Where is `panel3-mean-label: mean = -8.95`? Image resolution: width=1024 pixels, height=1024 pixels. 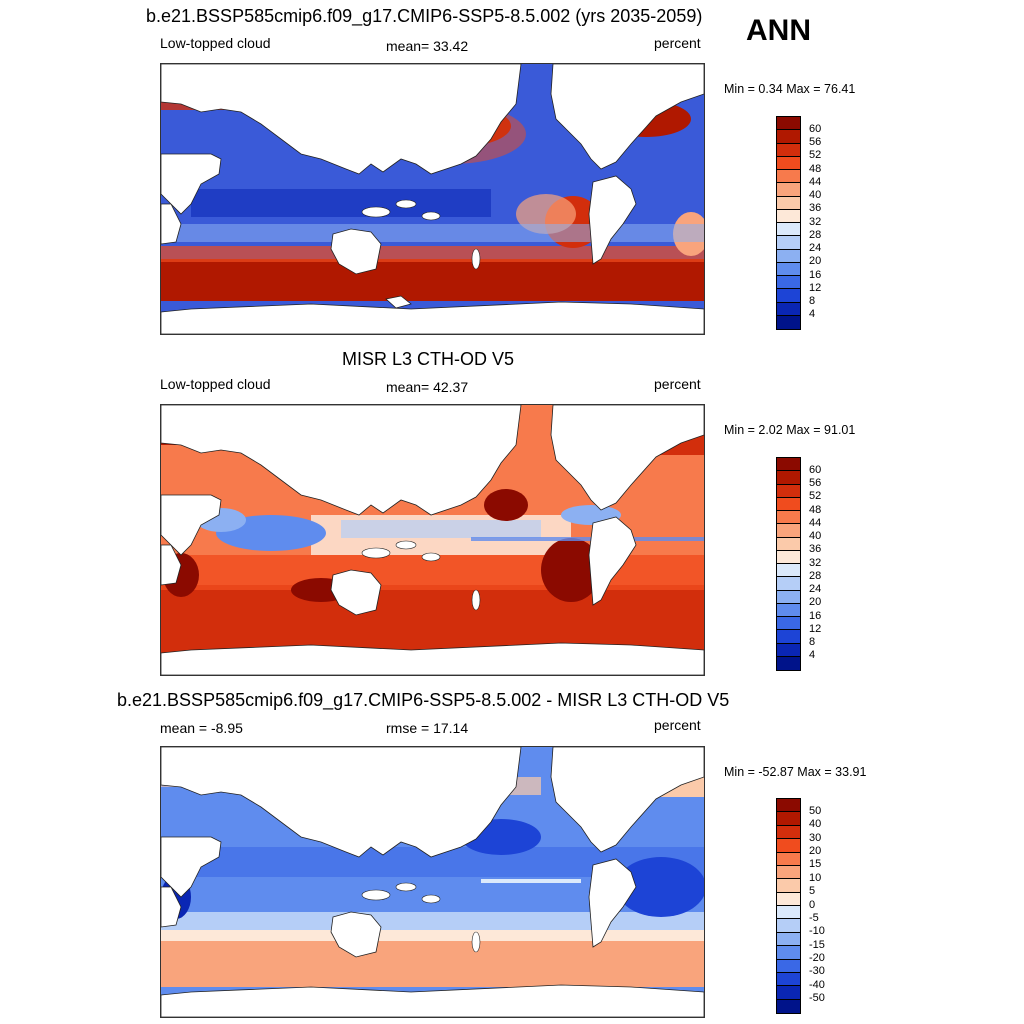 panel3-mean-label: mean = -8.95 is located at coordinates (201, 728).